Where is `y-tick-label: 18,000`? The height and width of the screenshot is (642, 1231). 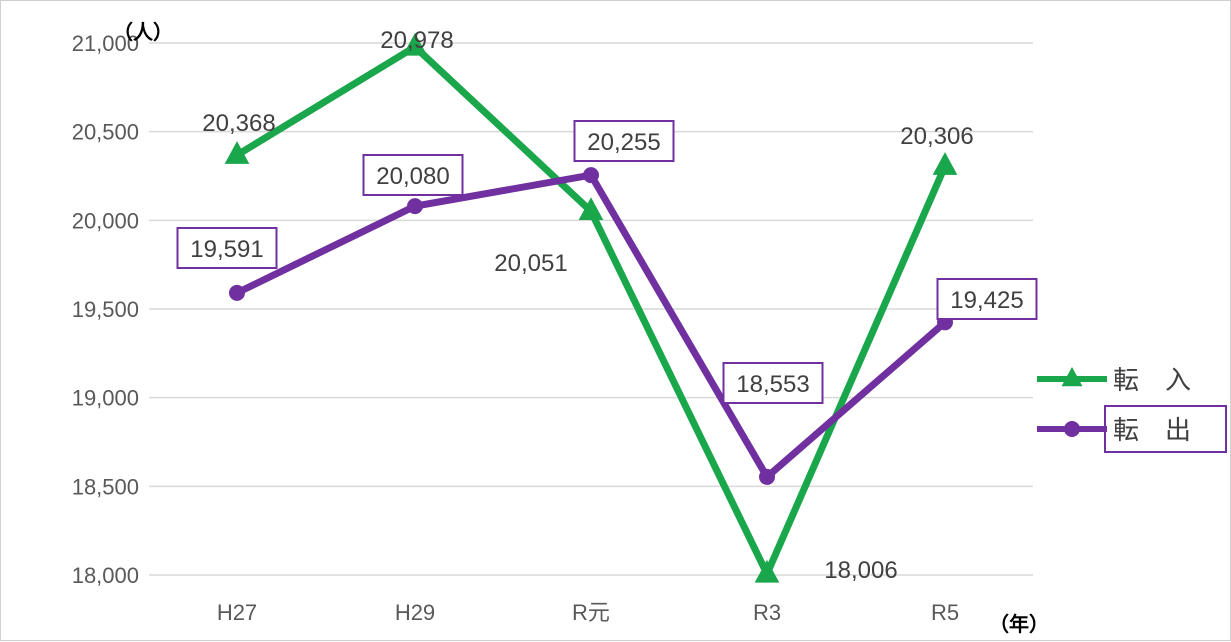 y-tick-label: 18,000 is located at coordinates (105, 575).